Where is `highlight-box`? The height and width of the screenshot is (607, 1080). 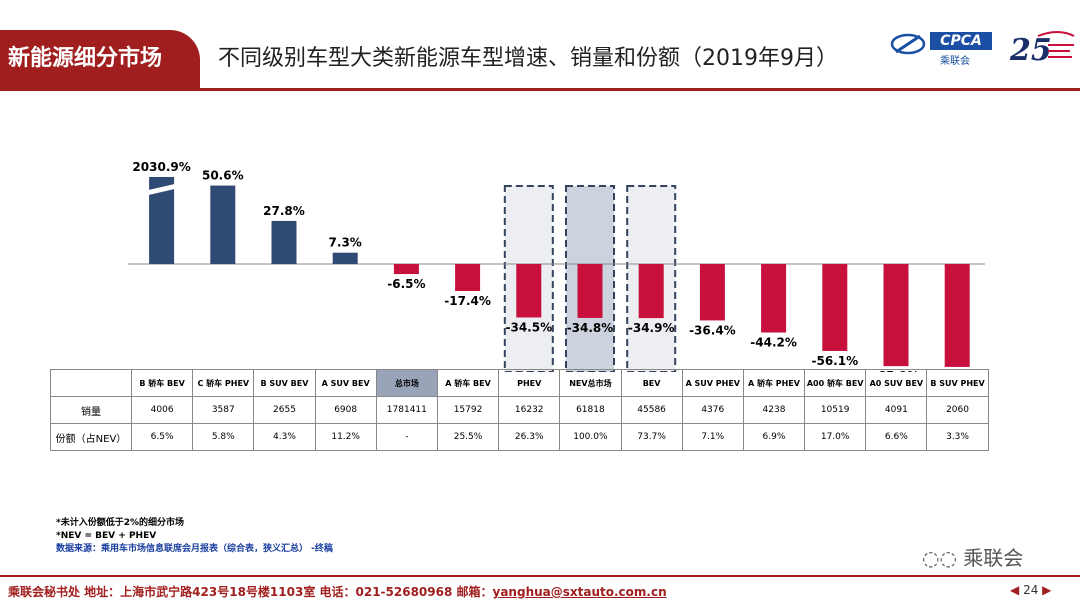 highlight-box is located at coordinates (528, 278).